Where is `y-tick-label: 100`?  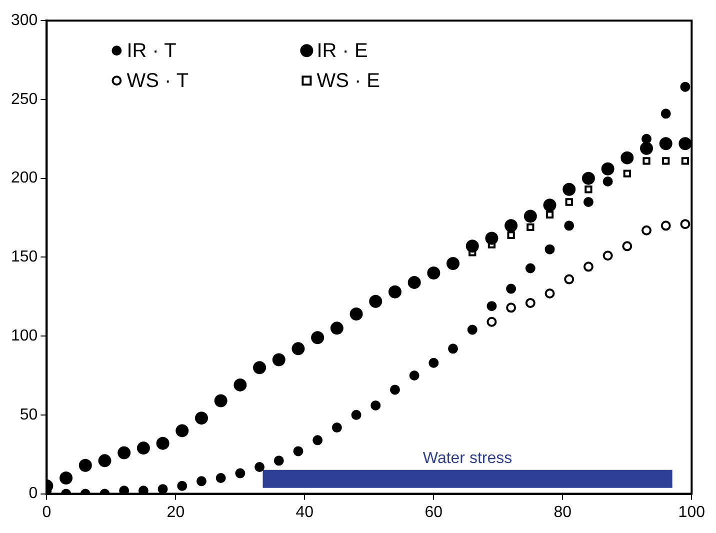 y-tick-label: 100 is located at coordinates (24, 335).